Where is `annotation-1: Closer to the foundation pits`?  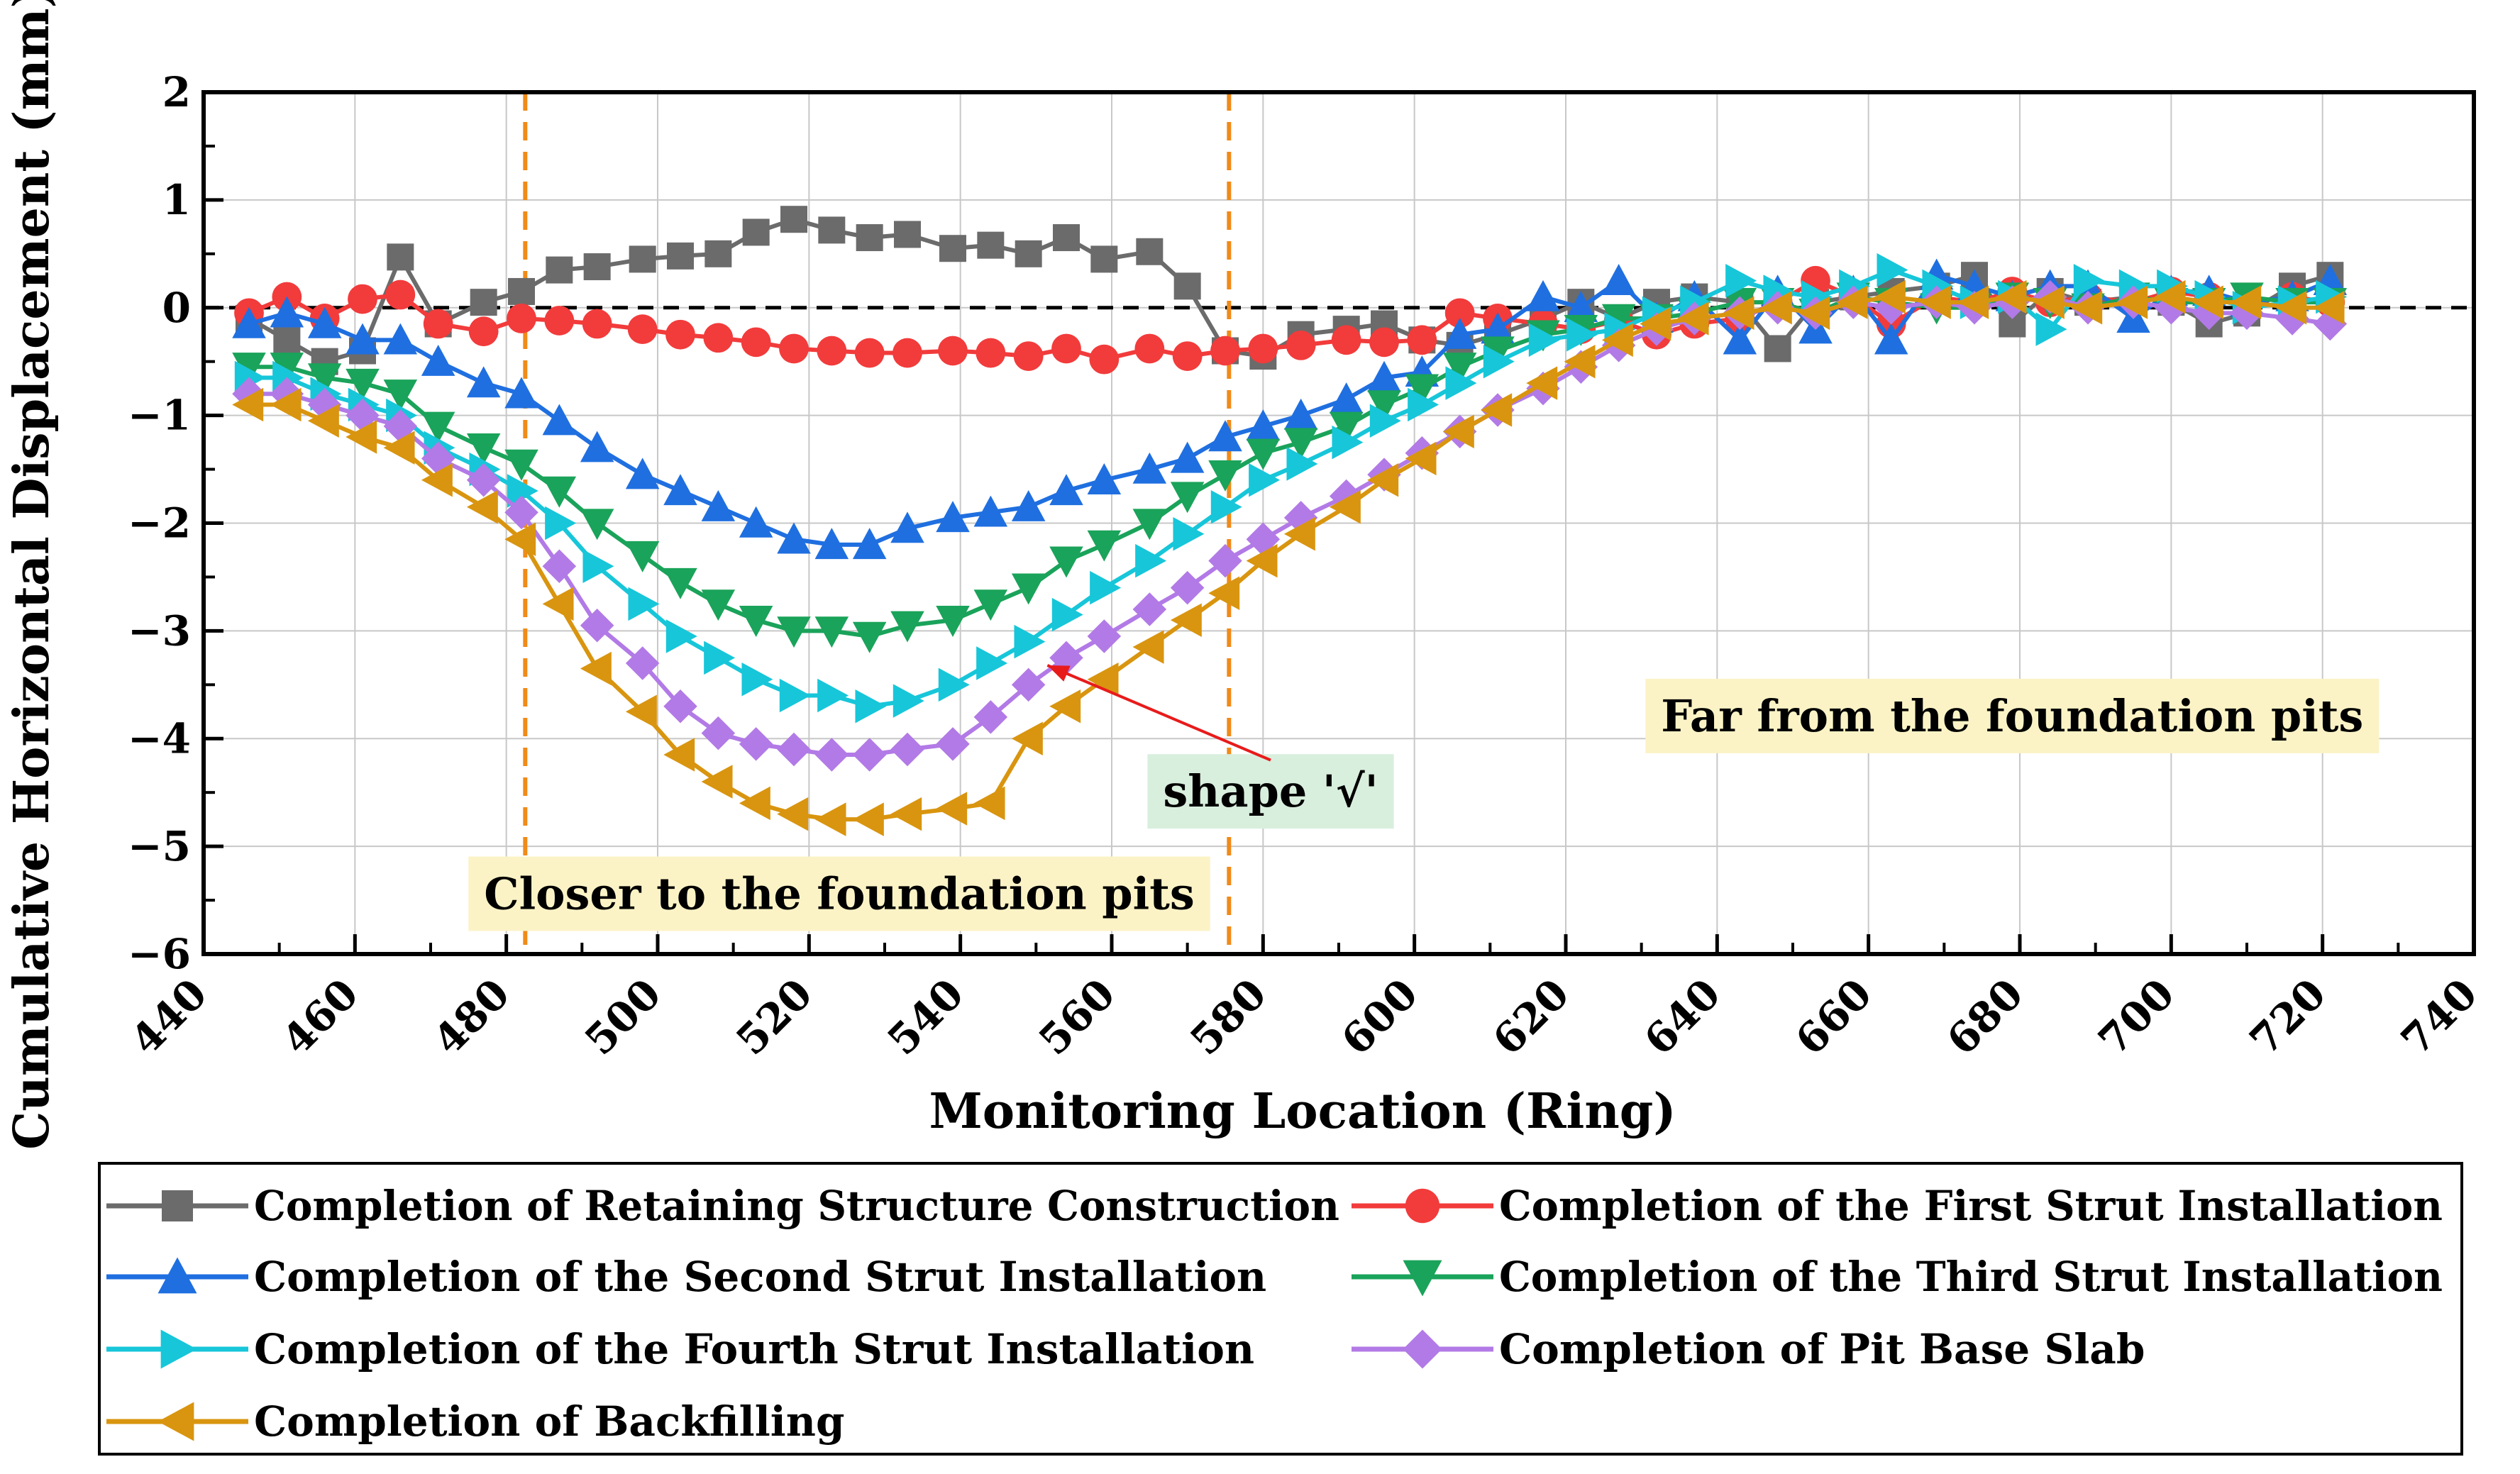 annotation-1: Closer to the foundation pits is located at coordinates (839, 893).